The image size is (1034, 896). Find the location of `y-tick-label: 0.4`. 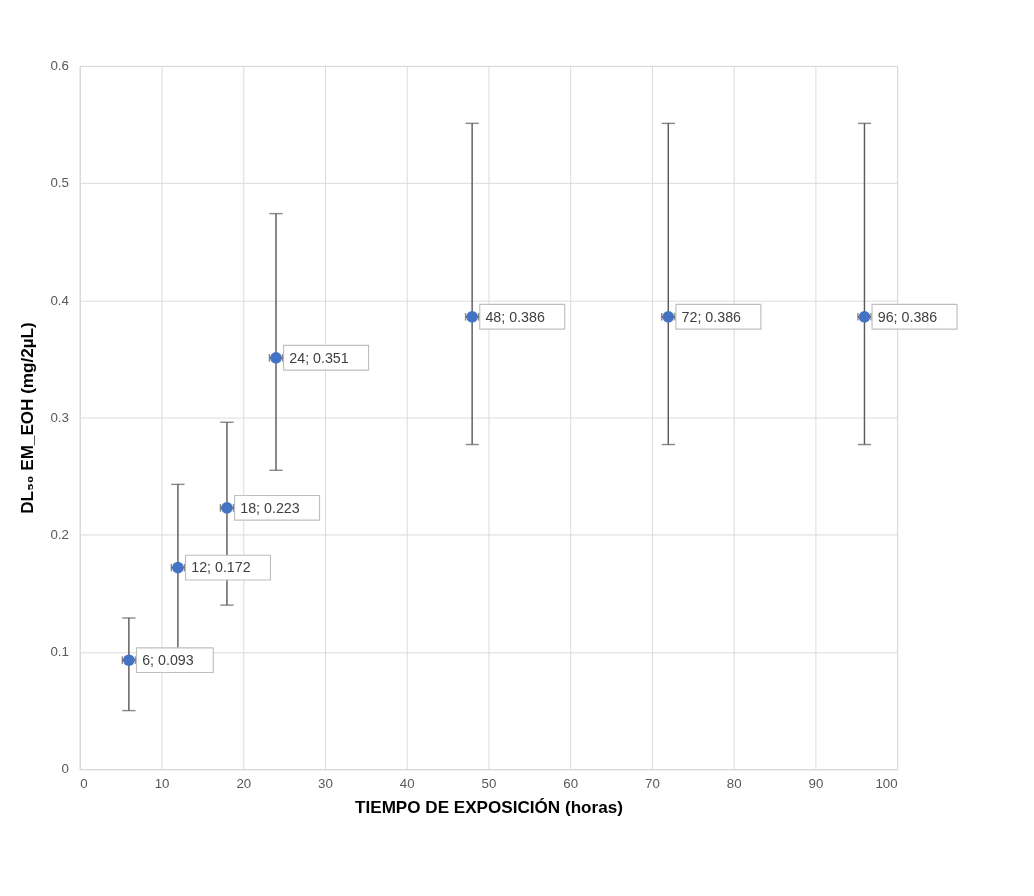

y-tick-label: 0.4 is located at coordinates (59, 300).